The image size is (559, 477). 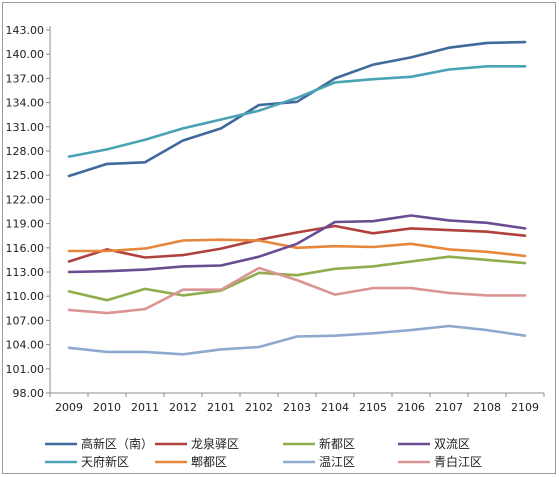 I want to click on x-tick-label: 2105, so click(x=373, y=407).